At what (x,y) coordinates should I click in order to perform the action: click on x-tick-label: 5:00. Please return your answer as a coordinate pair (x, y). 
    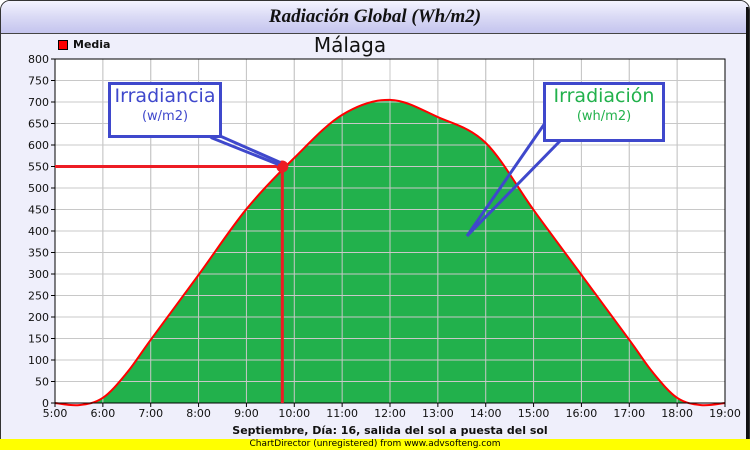
    Looking at the image, I should click on (55, 413).